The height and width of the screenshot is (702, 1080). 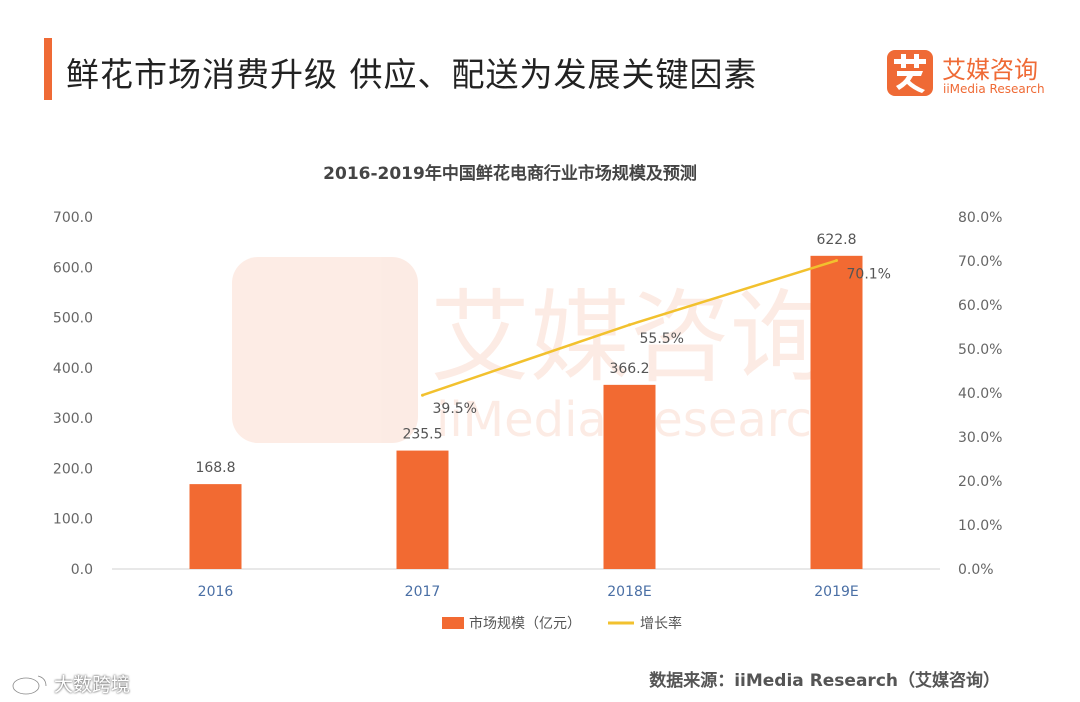 What do you see at coordinates (980, 350) in the screenshot?
I see `y2-tick-label: 50.0%` at bounding box center [980, 350].